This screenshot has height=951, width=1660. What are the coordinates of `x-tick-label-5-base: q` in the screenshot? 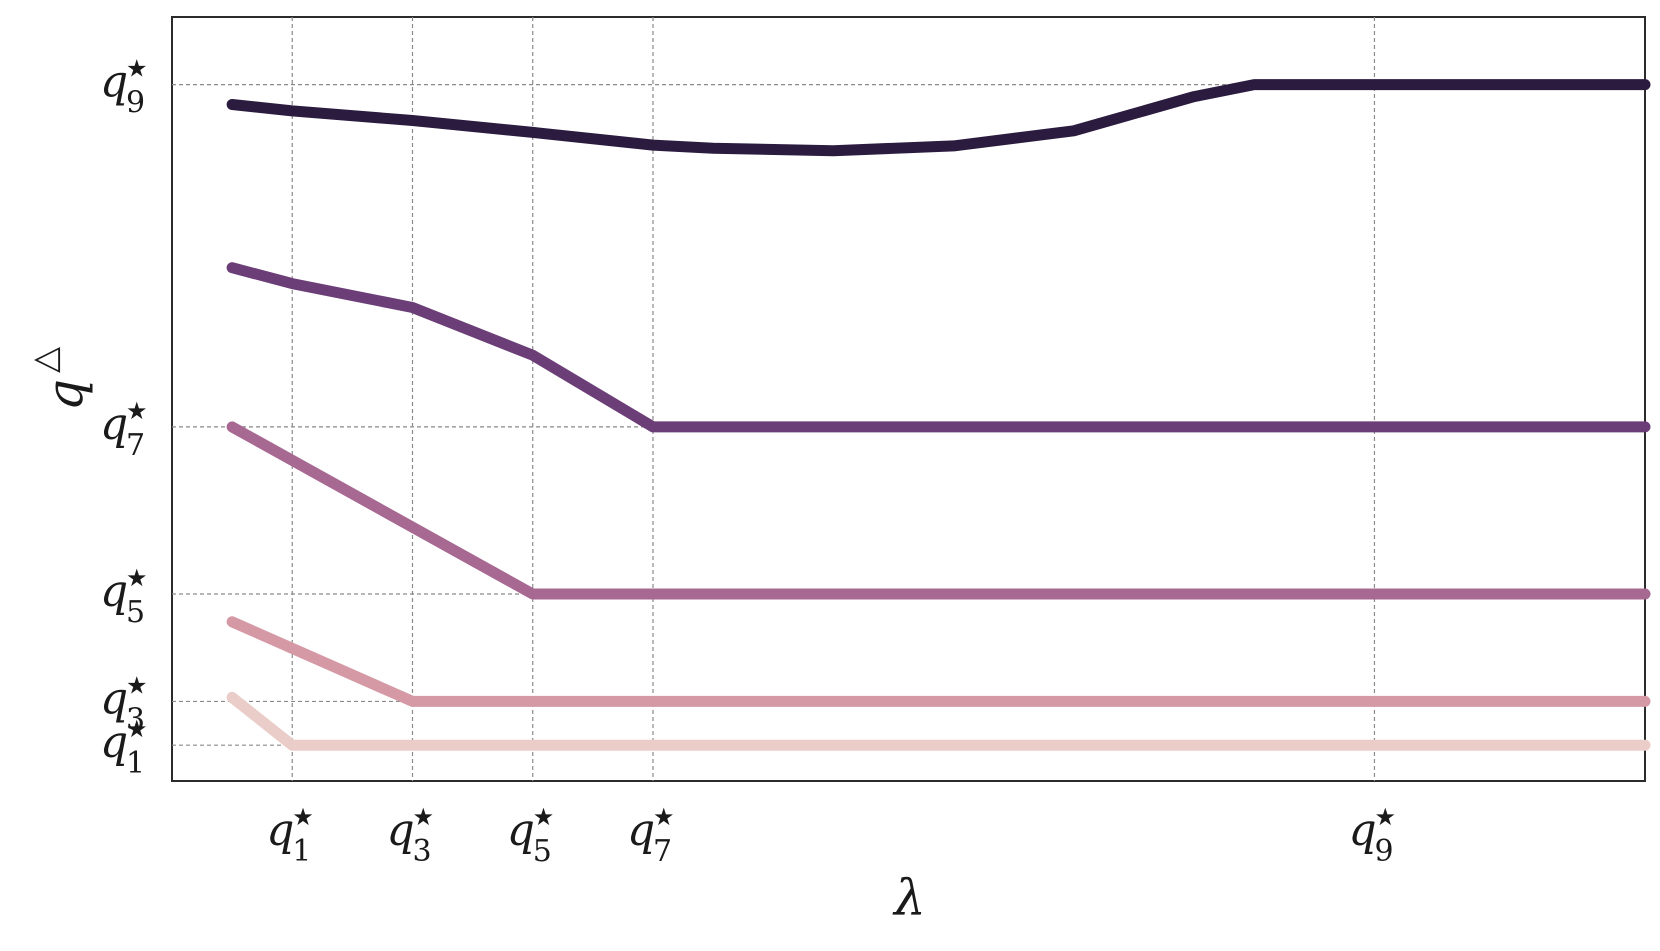 It's located at (521, 830).